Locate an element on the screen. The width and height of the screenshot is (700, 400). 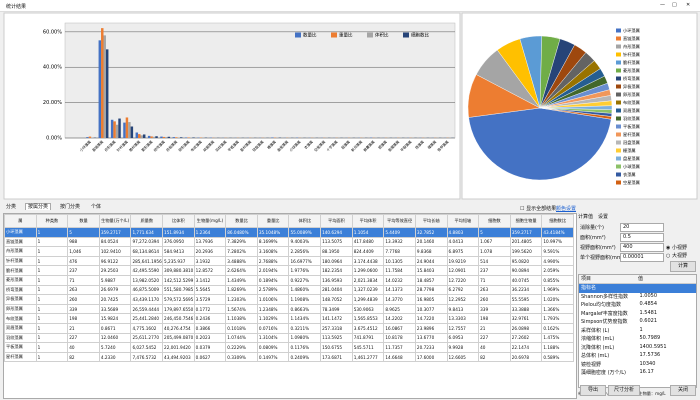
cell: 21 is located at coordinates (494, 328).